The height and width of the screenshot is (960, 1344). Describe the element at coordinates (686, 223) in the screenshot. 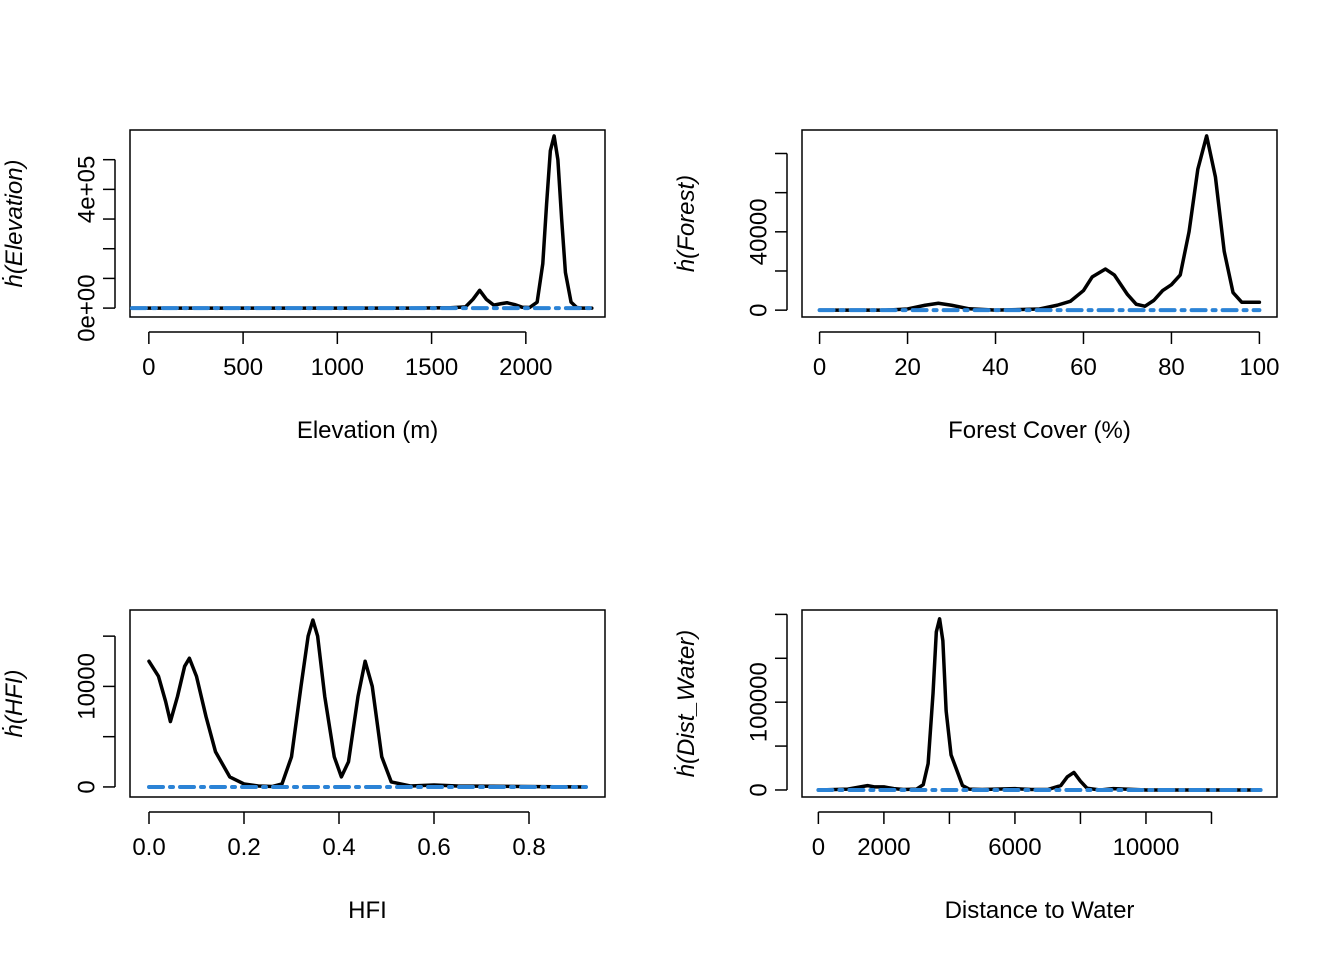

I see `y-axis-title: ḣ(Forest)` at that location.